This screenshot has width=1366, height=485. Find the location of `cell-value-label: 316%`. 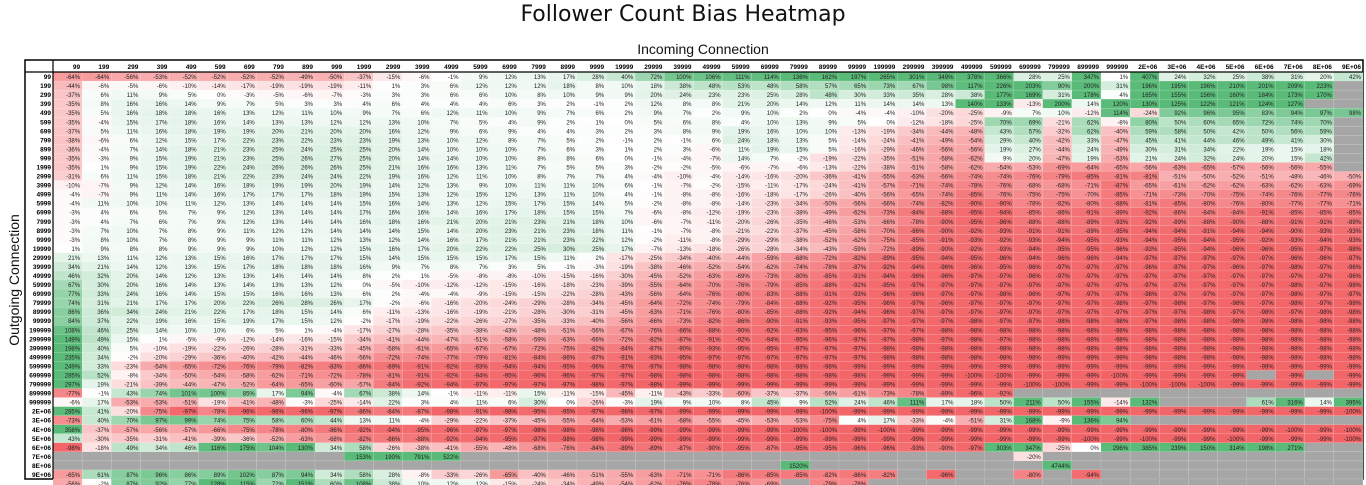

cell-value-label: 316% is located at coordinates (1295, 404).